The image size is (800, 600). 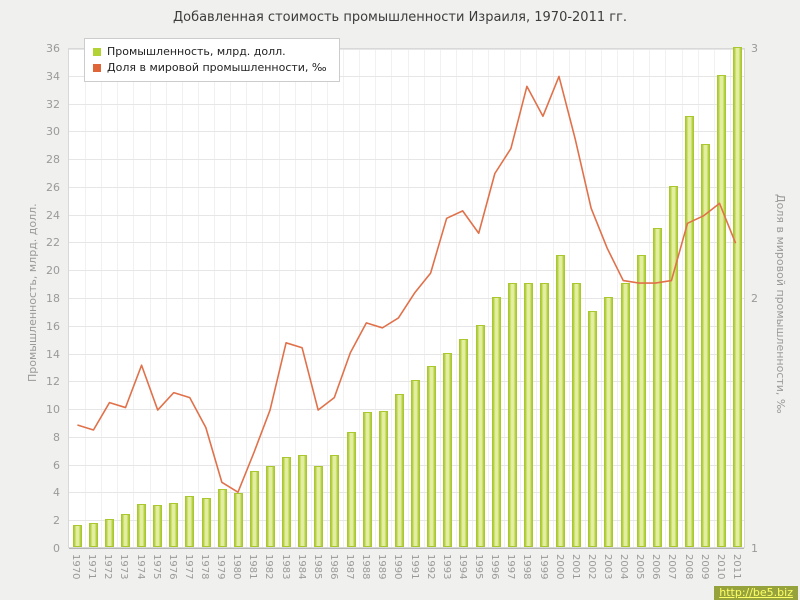 What do you see at coordinates (53, 215) in the screenshot?
I see `left-axis-tick-label: 24` at bounding box center [53, 215].